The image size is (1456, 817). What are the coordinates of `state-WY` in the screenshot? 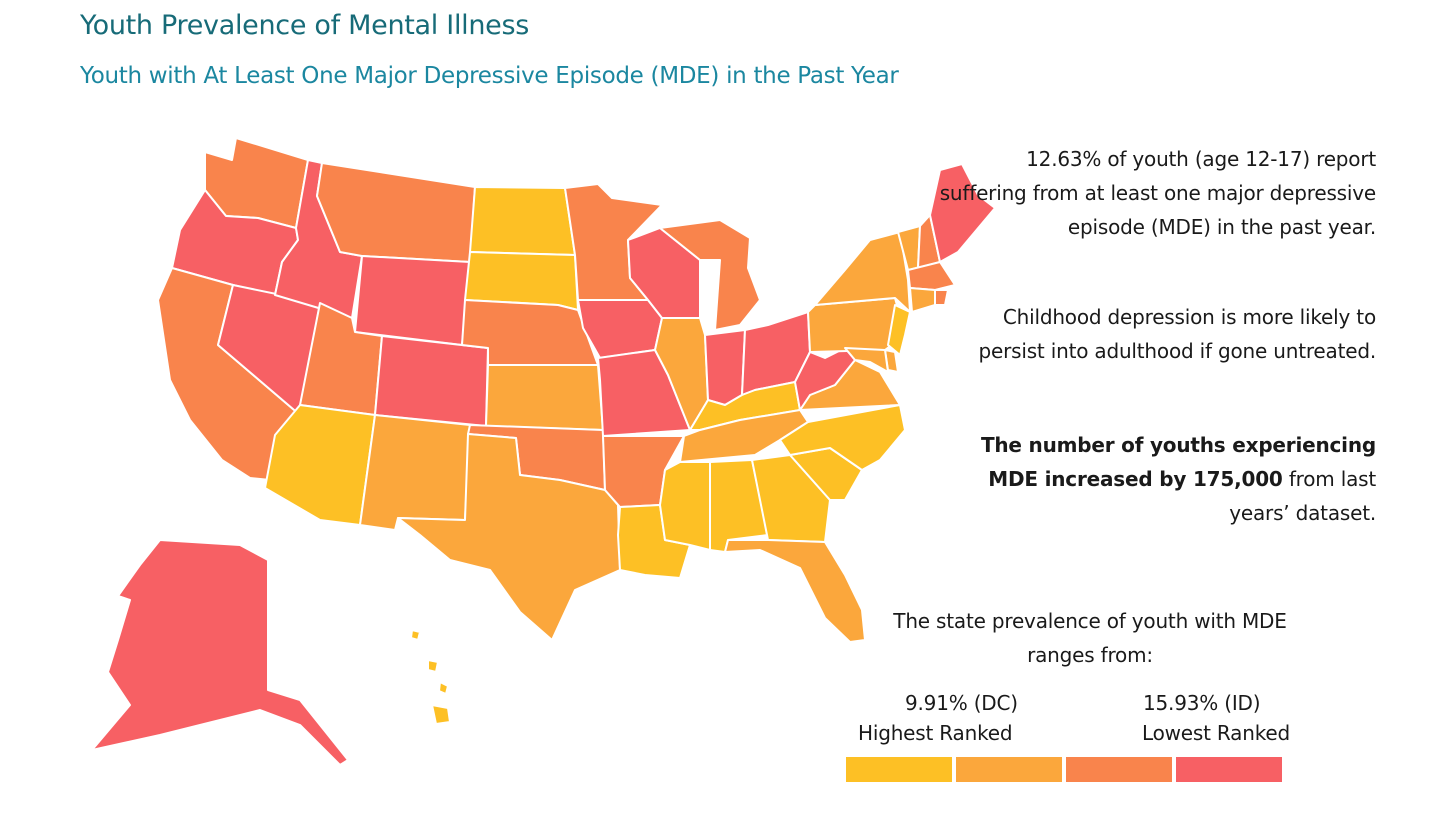 It's located at (412, 300).